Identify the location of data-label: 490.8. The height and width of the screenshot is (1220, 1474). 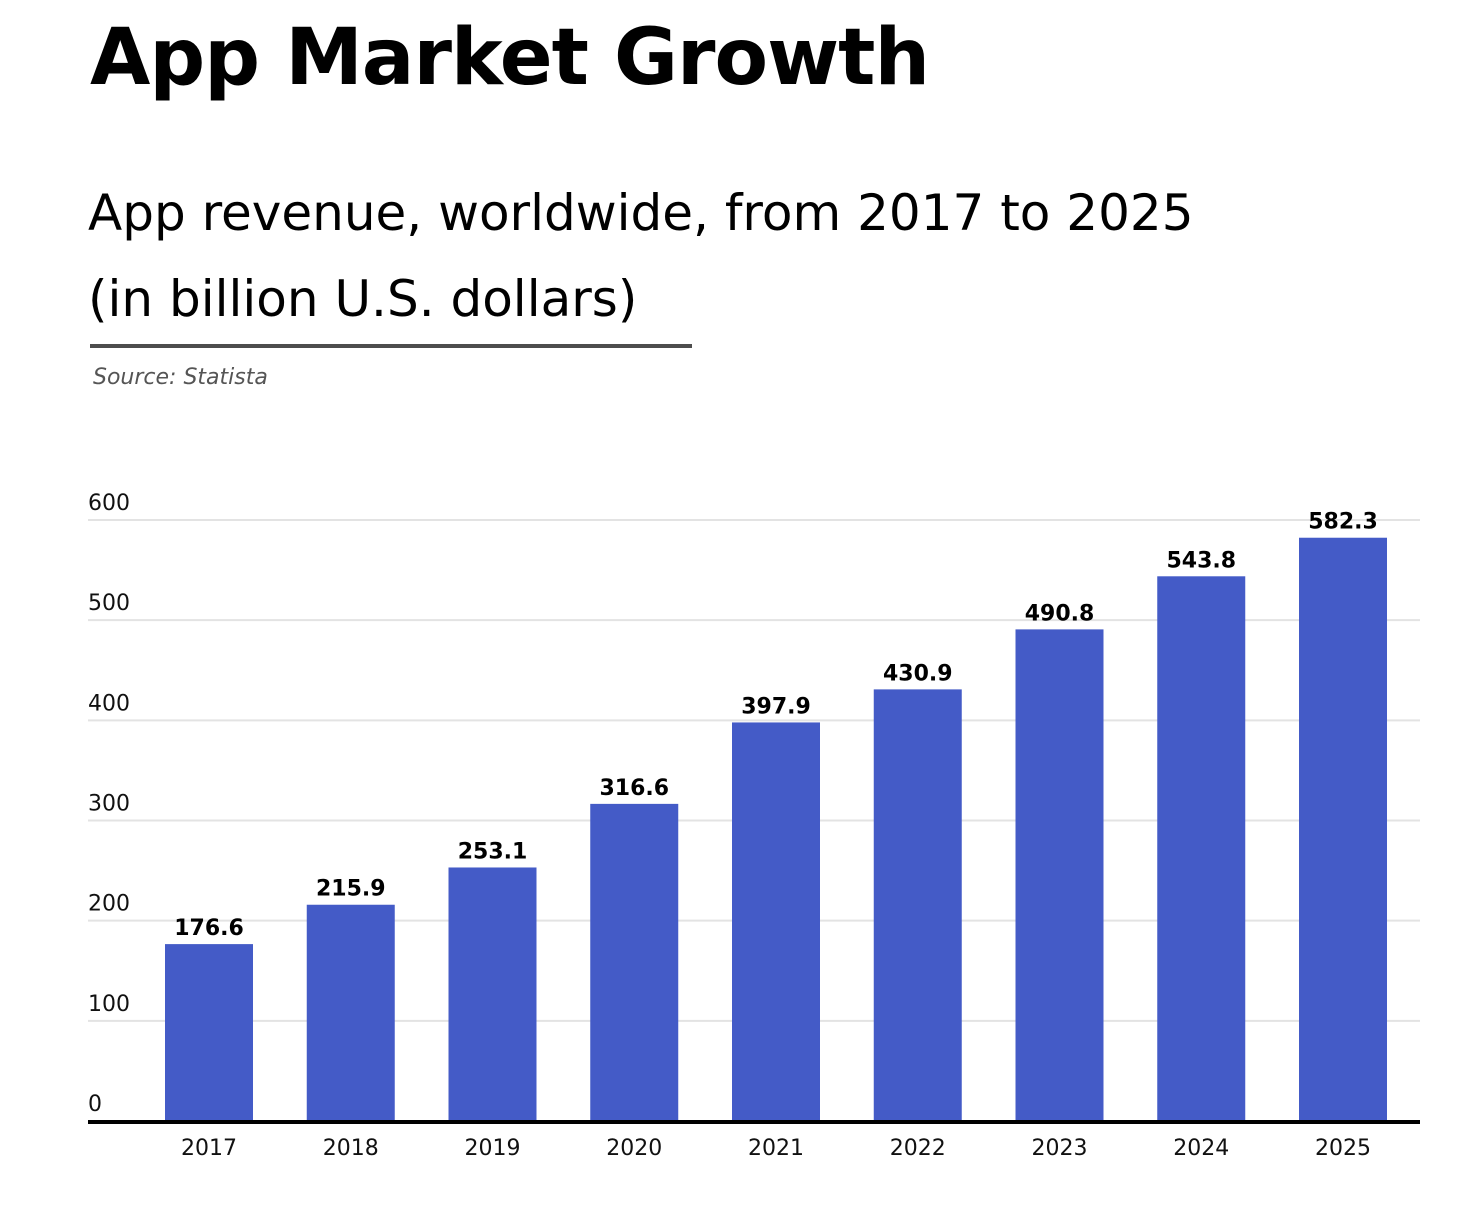
(1060, 613).